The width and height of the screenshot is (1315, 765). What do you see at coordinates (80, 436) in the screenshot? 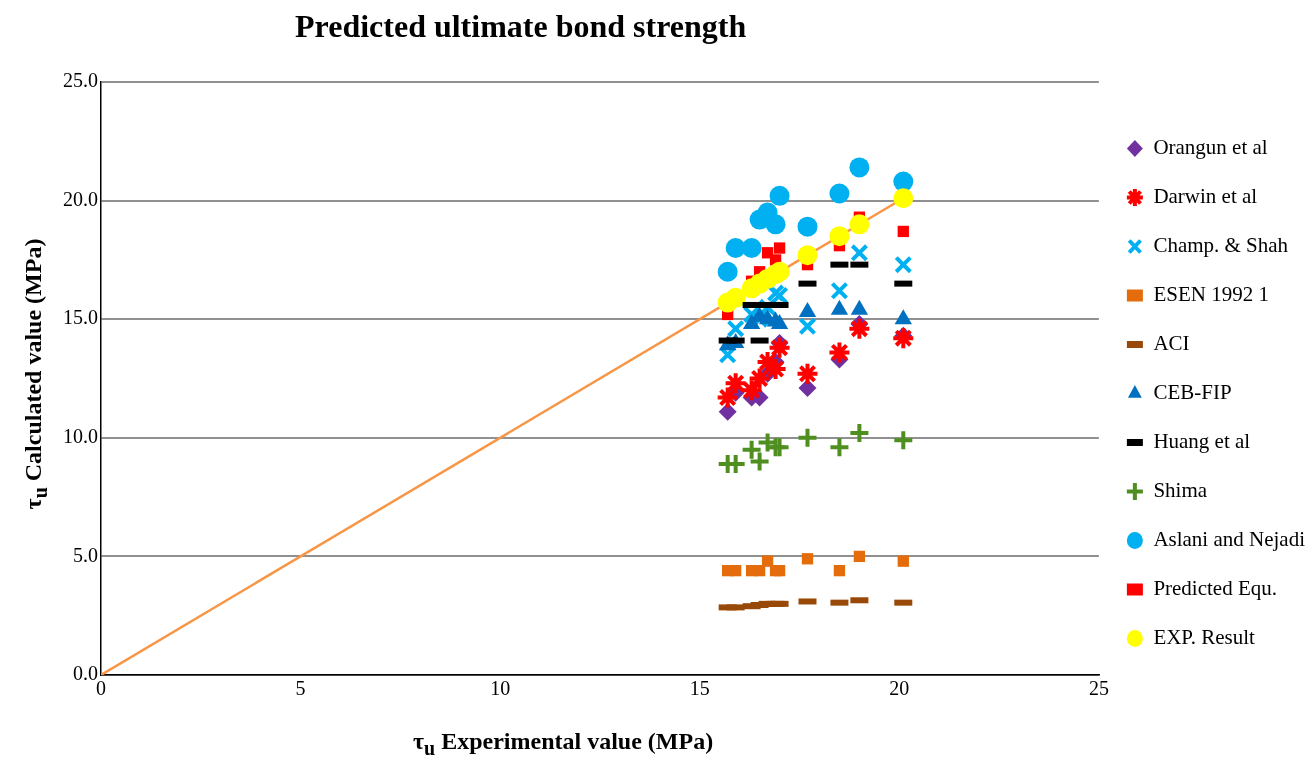
I see `y-tick-label: 10.0` at bounding box center [80, 436].